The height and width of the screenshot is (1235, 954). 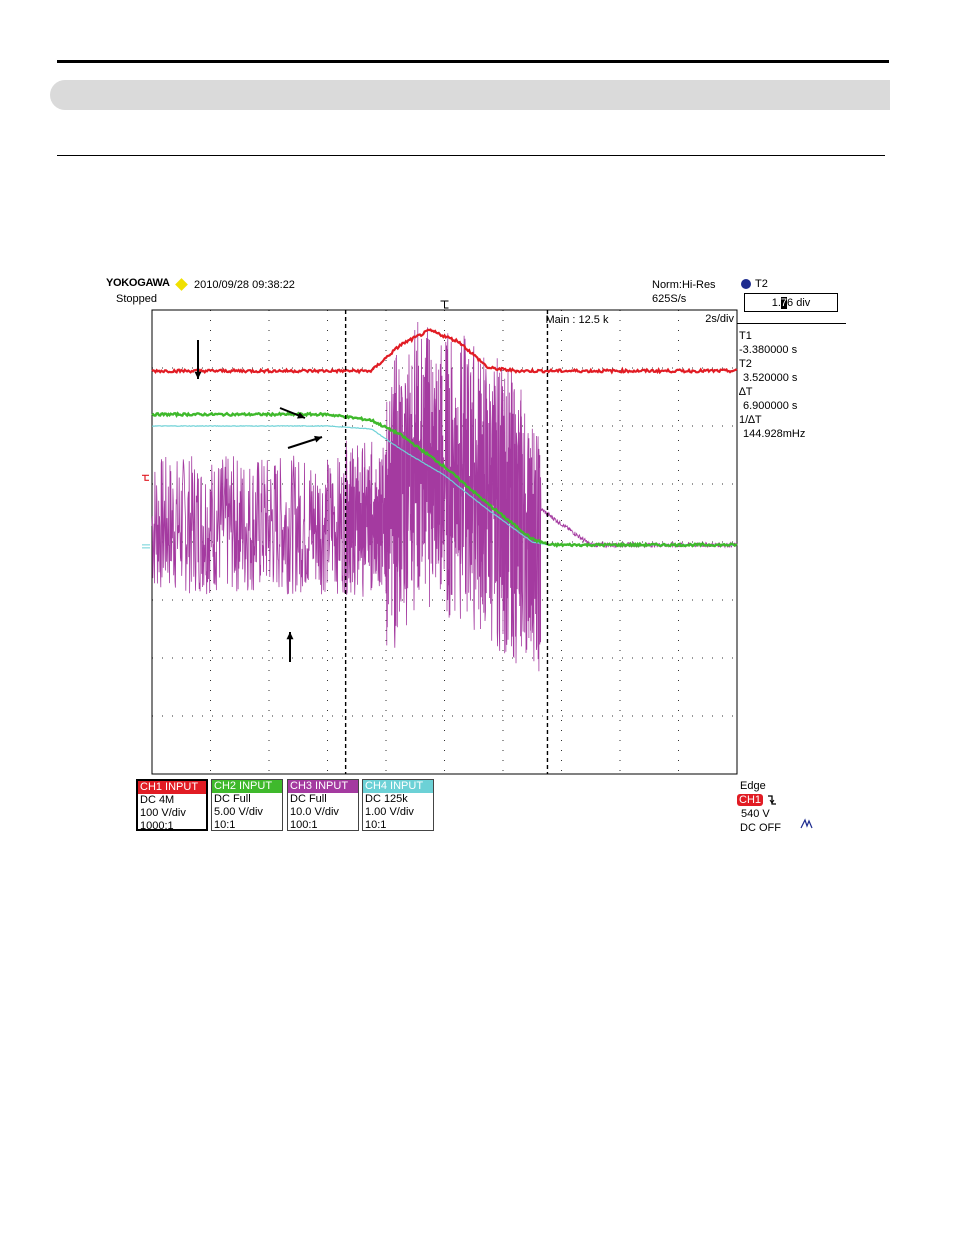 I want to click on trigger-position-icon, so click(x=444, y=304).